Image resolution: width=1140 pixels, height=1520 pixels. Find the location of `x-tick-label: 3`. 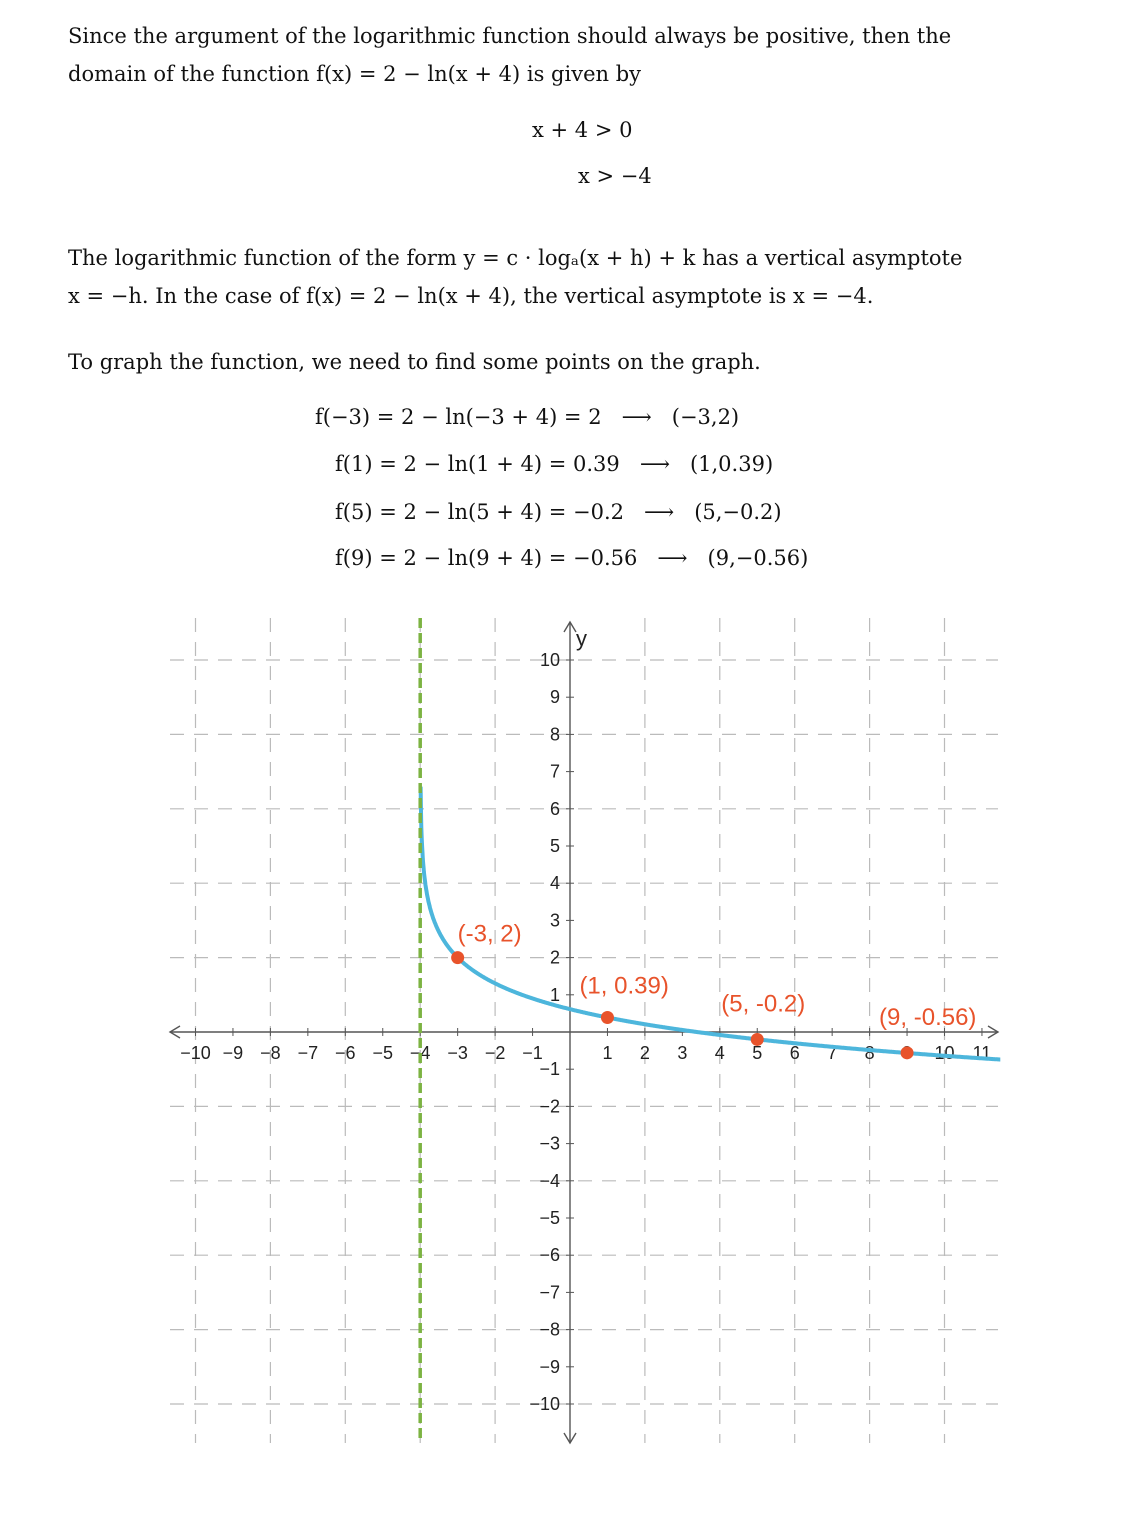

x-tick-label: 3 is located at coordinates (682, 1053).